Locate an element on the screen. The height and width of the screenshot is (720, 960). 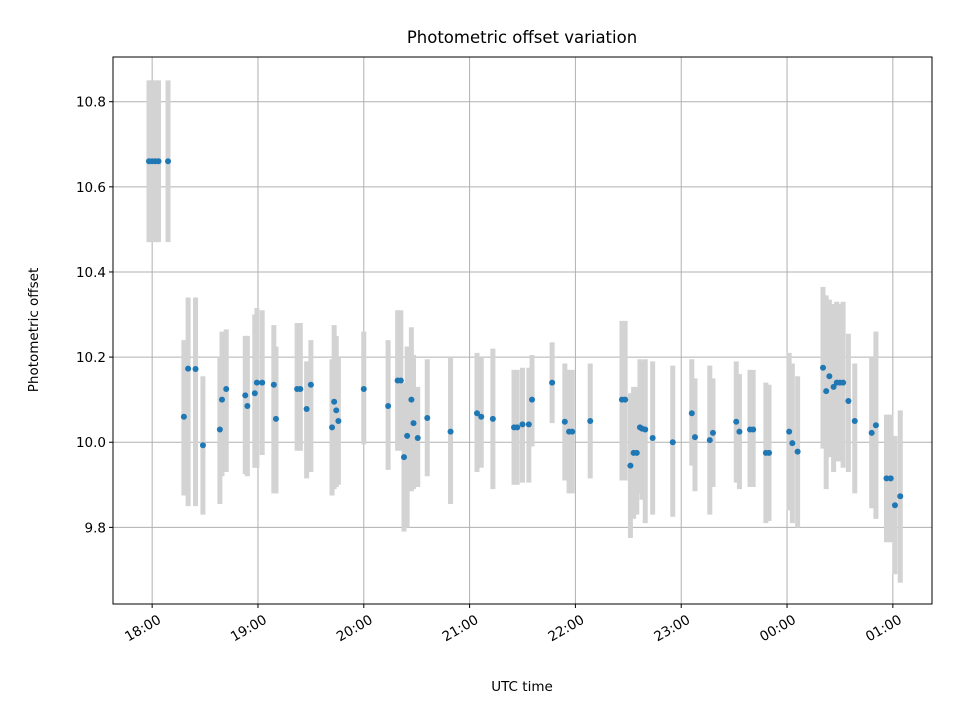
y-axis-ticks: 9.8 10.0 10.2 10.4 10.6 10.8 is located at coordinates (94, 315).